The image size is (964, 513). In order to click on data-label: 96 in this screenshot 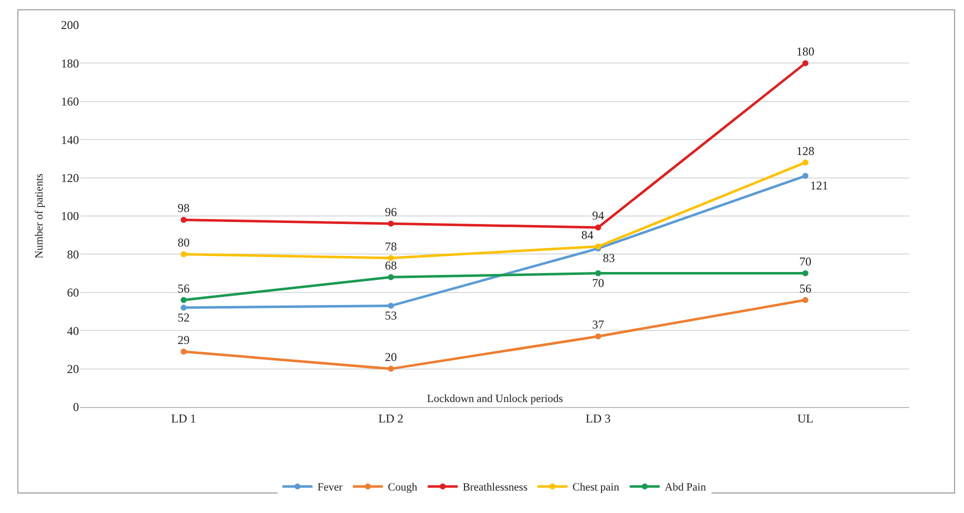, I will do `click(390, 211)`.